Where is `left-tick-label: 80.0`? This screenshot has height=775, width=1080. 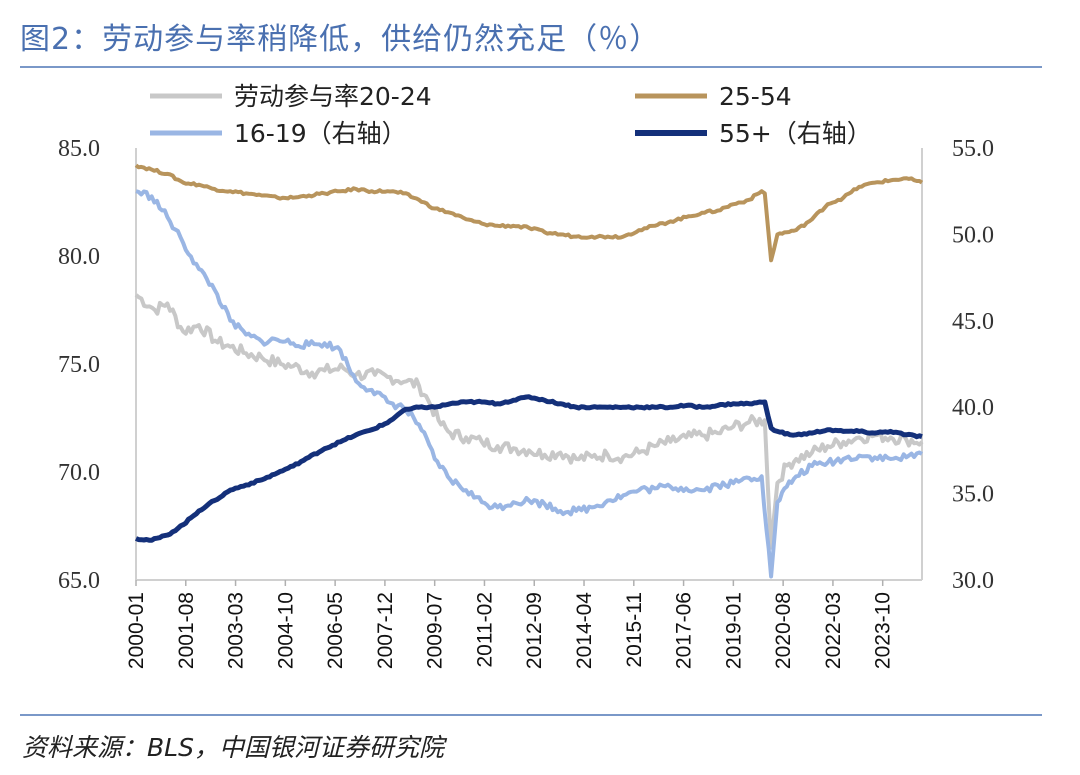
left-tick-label: 80.0 is located at coordinates (79, 257).